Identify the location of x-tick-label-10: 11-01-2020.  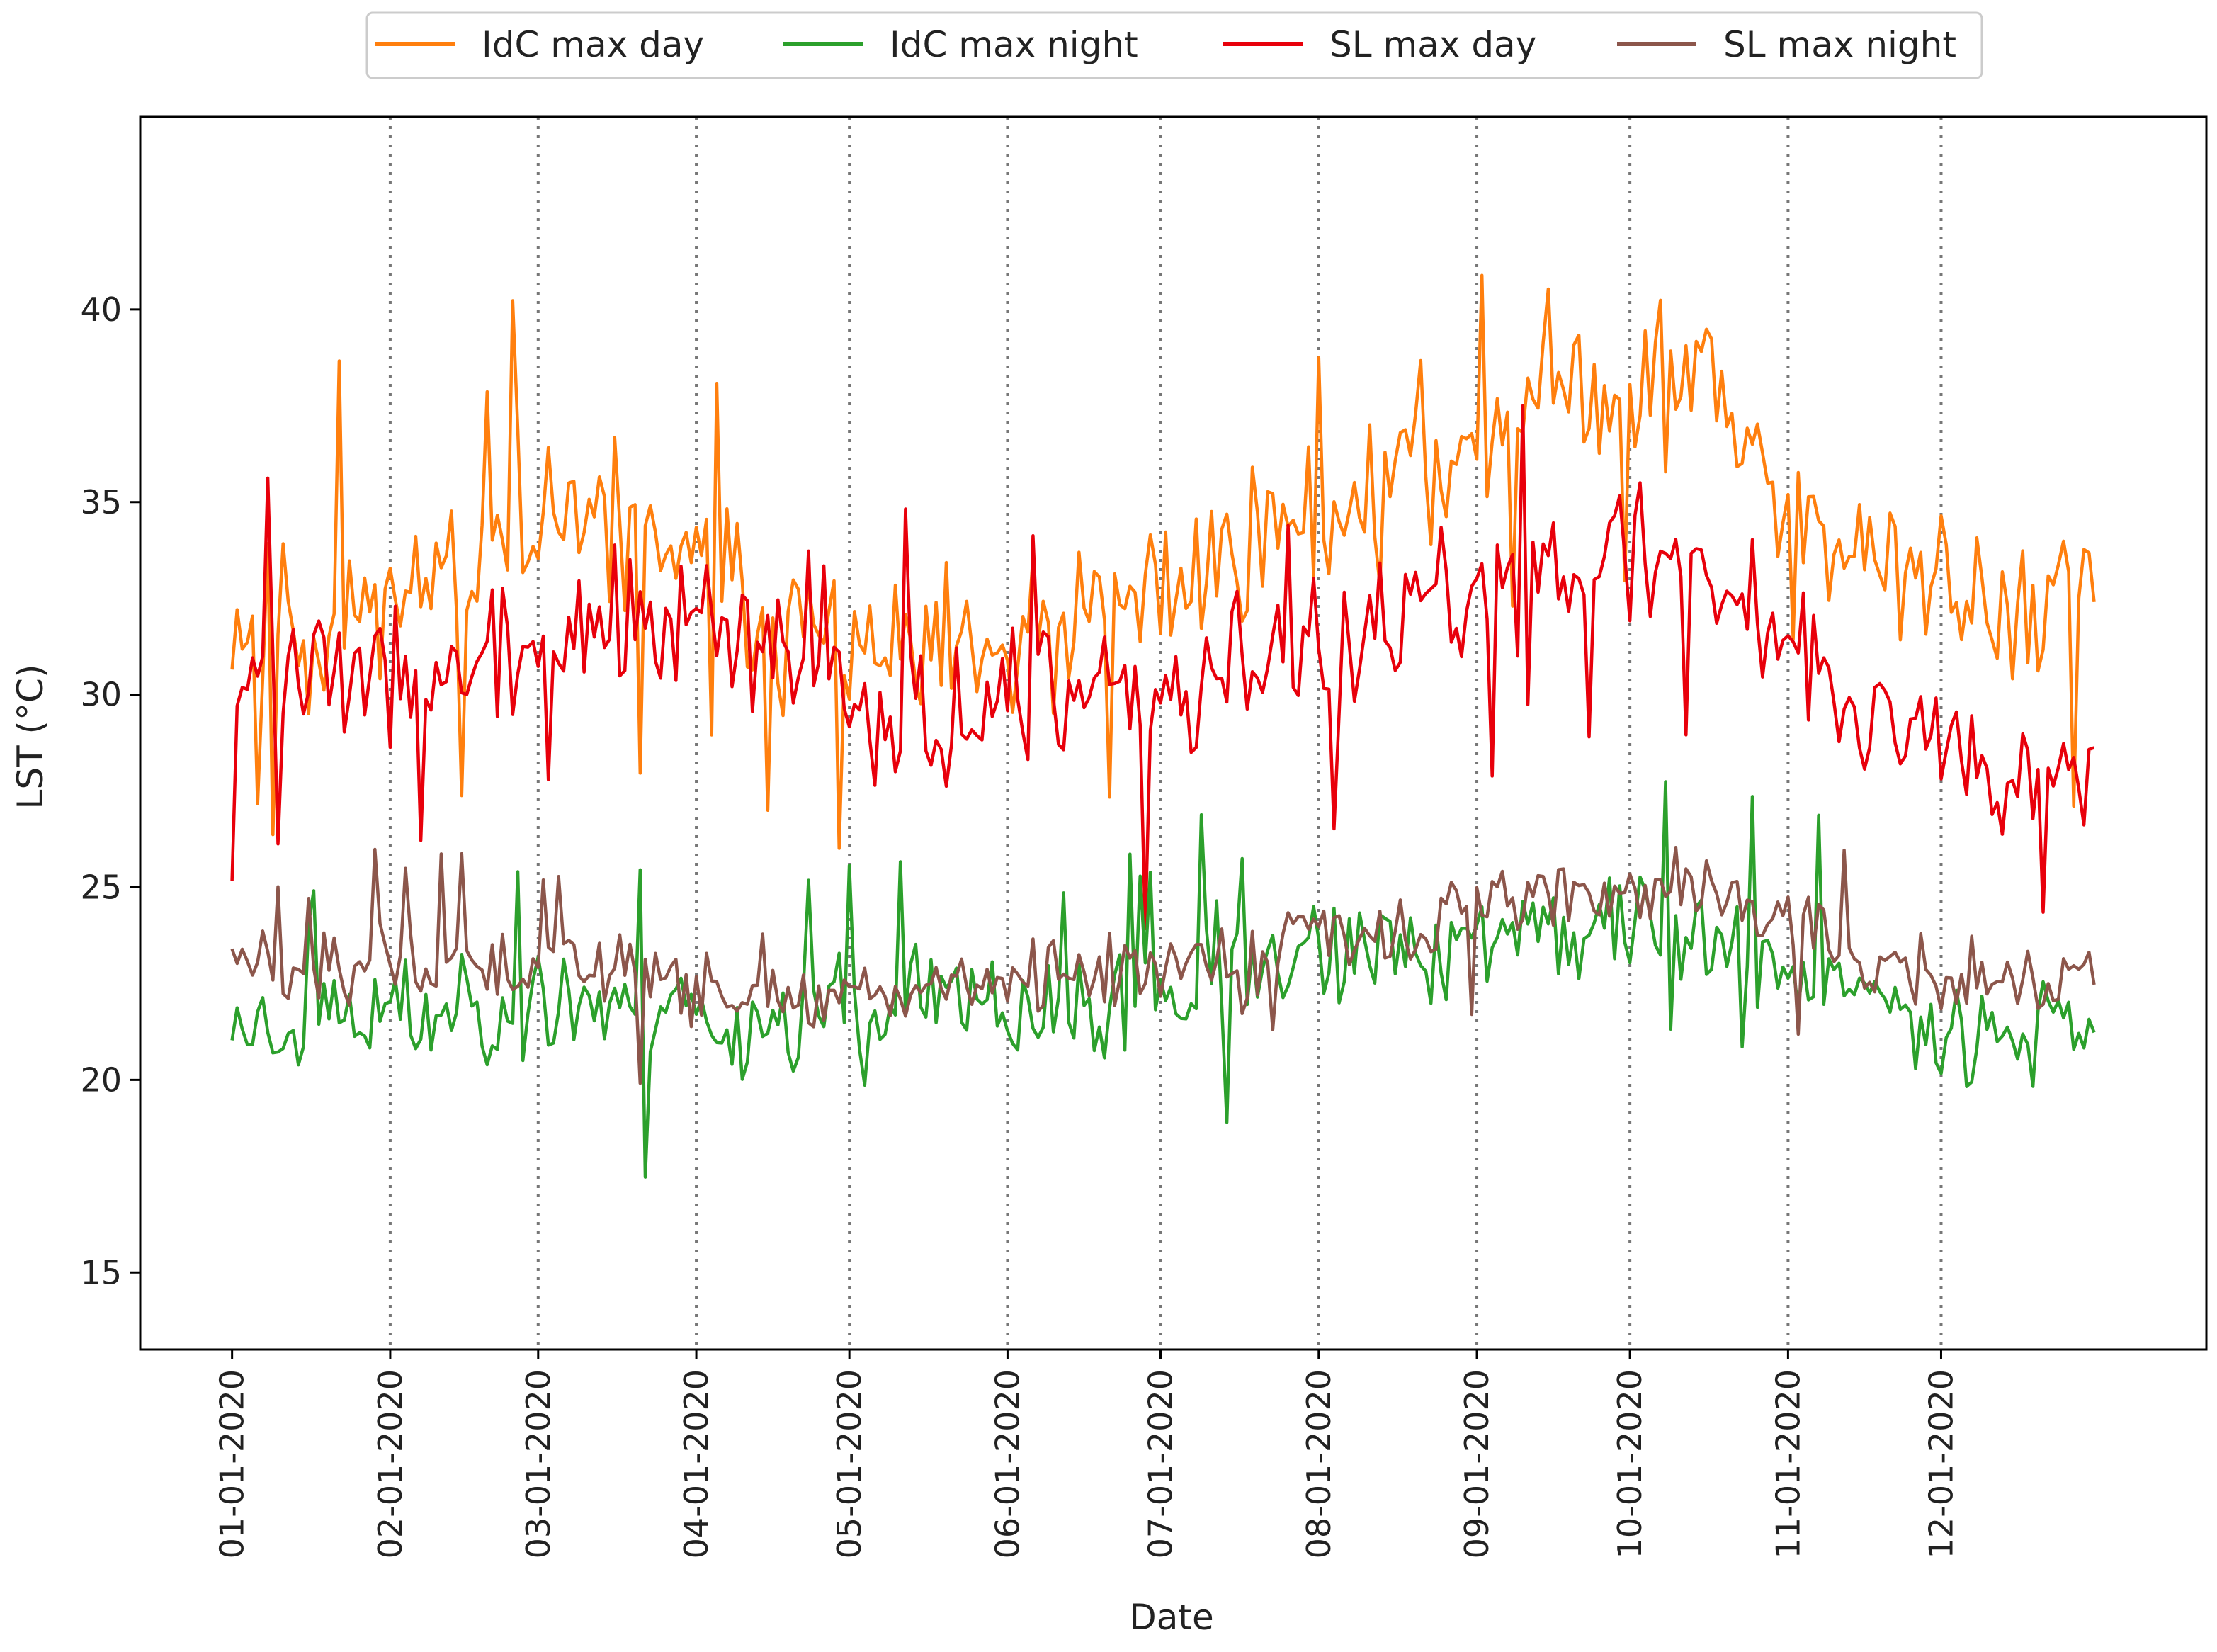
(1788, 1464).